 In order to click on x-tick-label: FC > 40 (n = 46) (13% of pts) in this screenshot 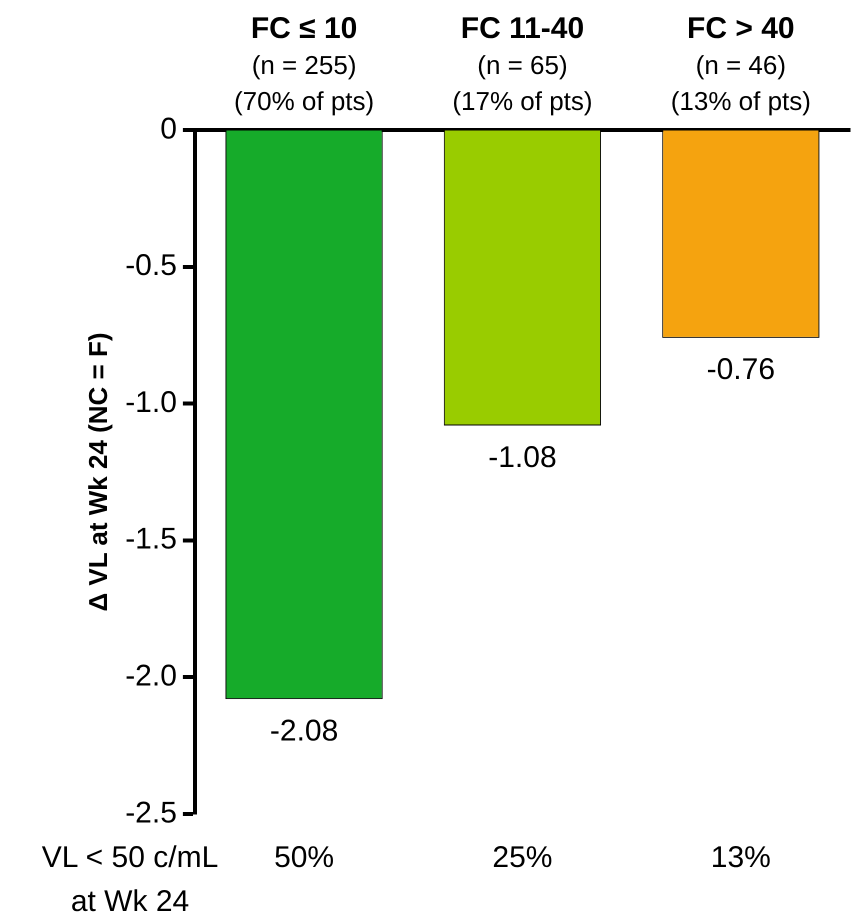, I will do `click(740, 64)`.